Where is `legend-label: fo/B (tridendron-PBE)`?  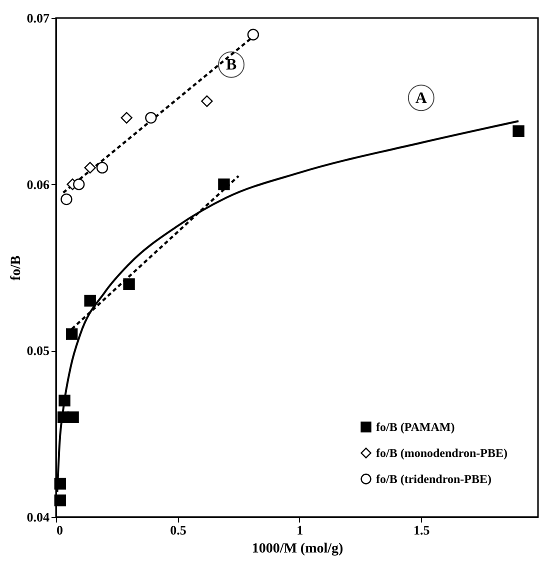 legend-label: fo/B (tridendron-PBE) is located at coordinates (434, 479).